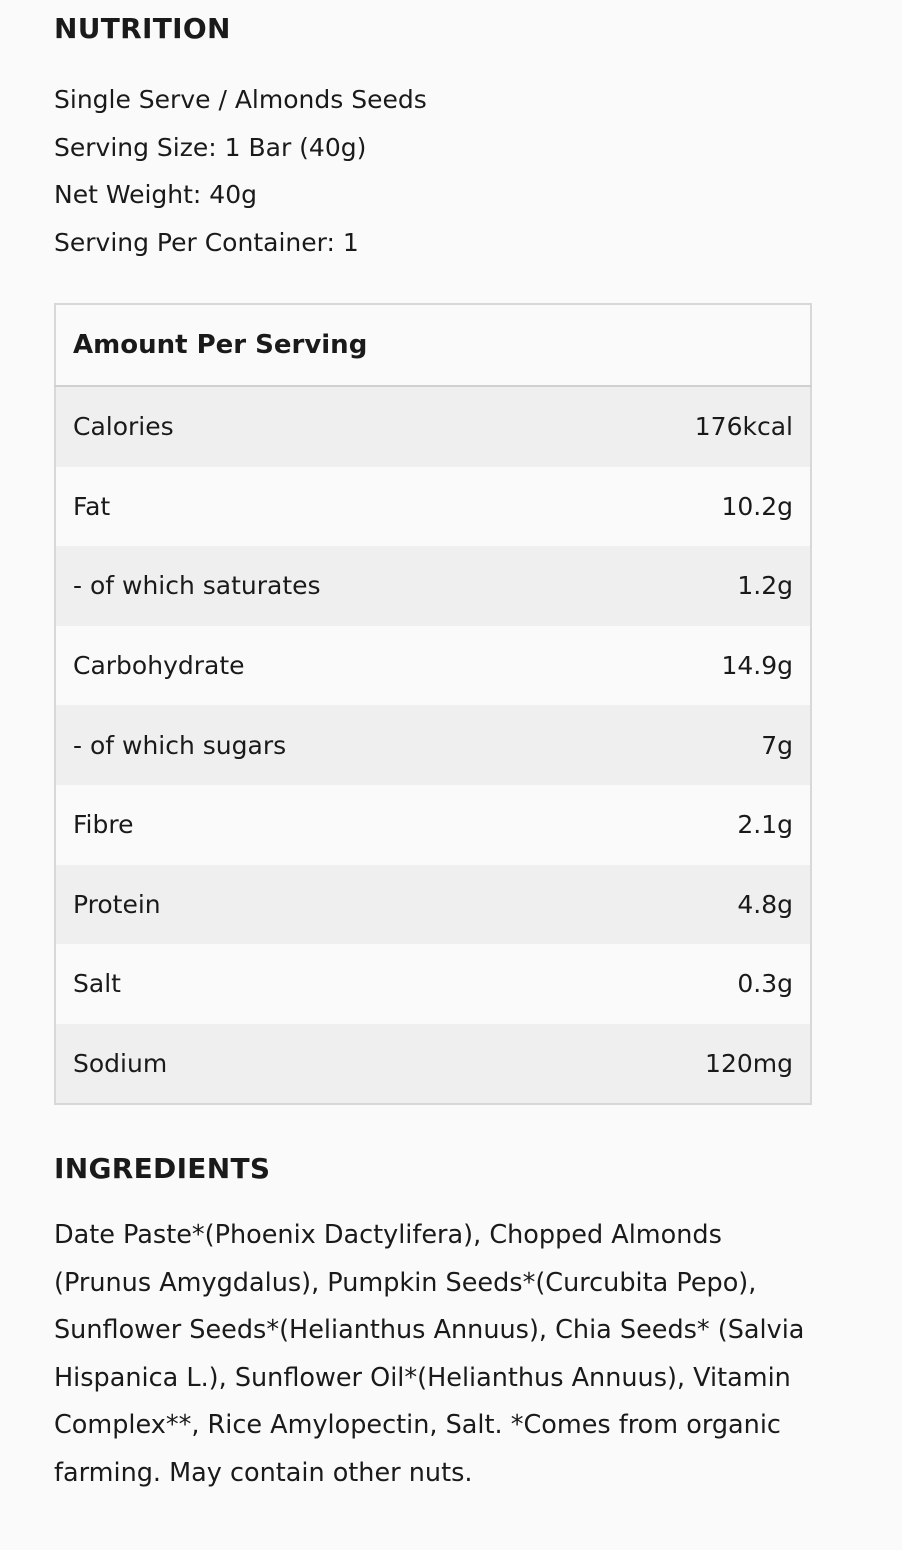 Image resolution: width=902 pixels, height=1550 pixels. What do you see at coordinates (689, 824) in the screenshot?
I see `nutrient-value: 2.1g` at bounding box center [689, 824].